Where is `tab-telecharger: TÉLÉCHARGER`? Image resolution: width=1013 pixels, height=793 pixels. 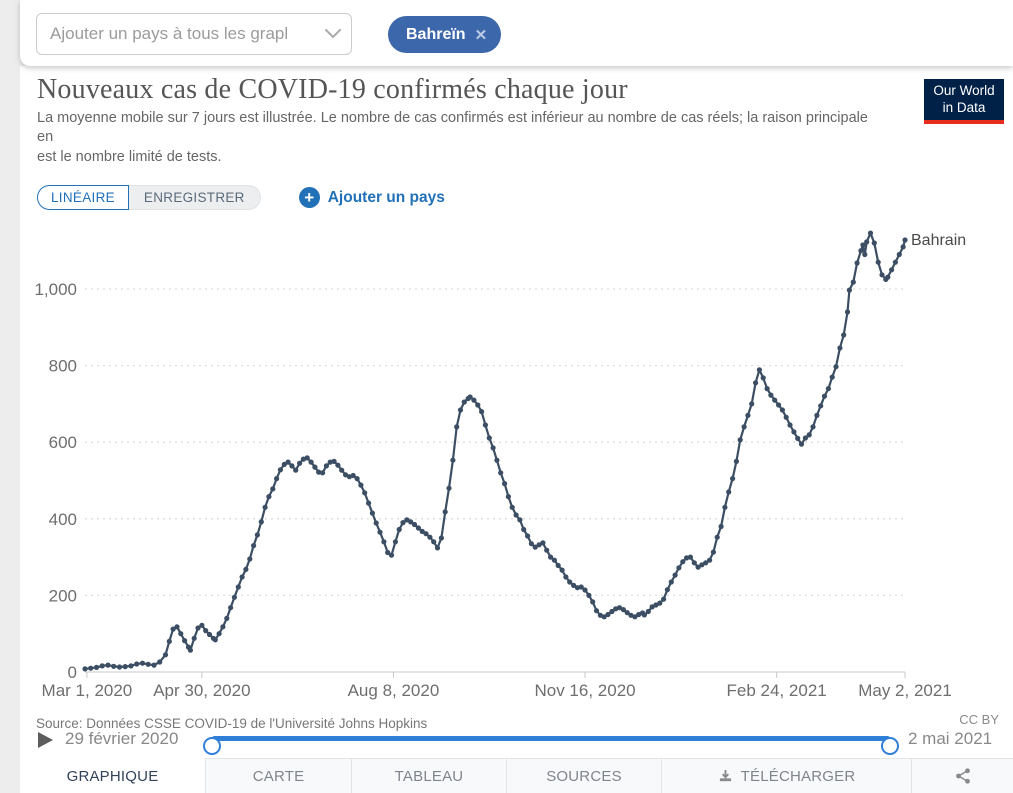 tab-telecharger: TÉLÉCHARGER is located at coordinates (786, 775).